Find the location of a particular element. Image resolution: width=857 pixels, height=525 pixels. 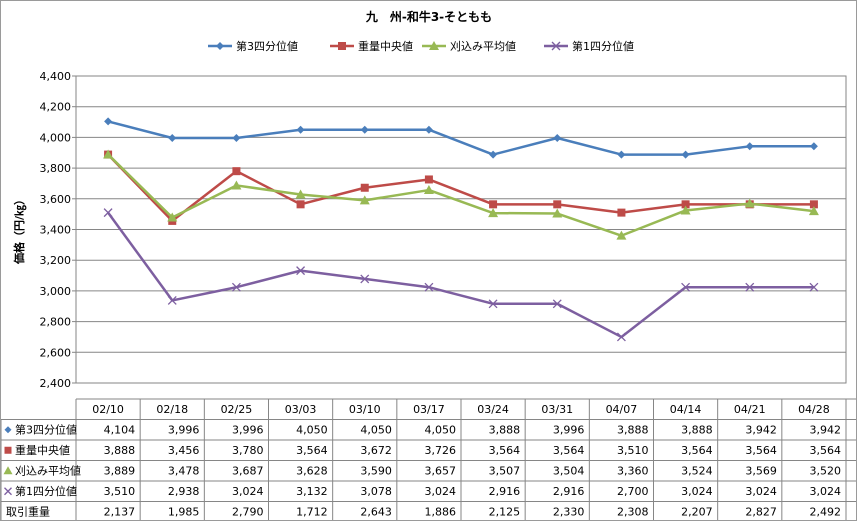

y-tick-label: 2,400 is located at coordinates (56, 383).